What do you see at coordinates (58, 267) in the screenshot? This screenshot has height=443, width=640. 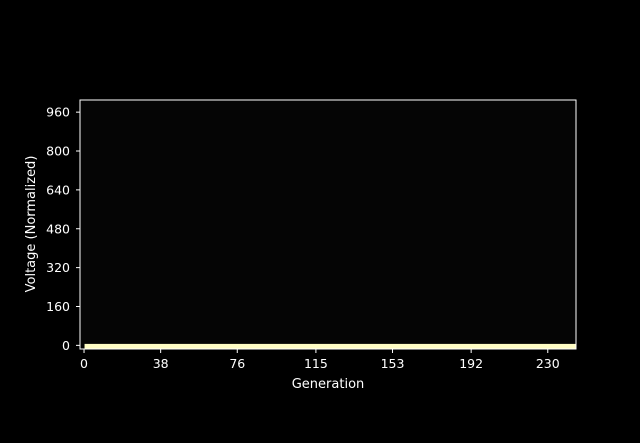 I see `y-tick-label: 320` at bounding box center [58, 267].